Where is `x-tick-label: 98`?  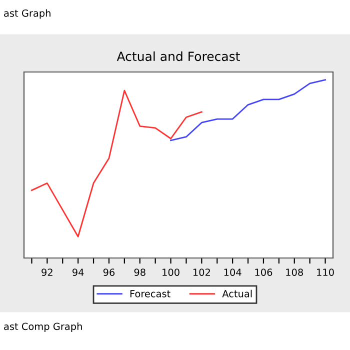
x-tick-label: 98 is located at coordinates (140, 272).